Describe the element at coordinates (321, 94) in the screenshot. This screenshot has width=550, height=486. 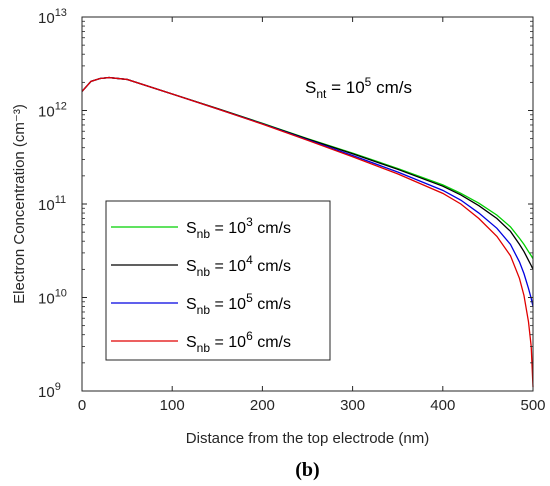
I see `annotation-subscript: nt` at that location.